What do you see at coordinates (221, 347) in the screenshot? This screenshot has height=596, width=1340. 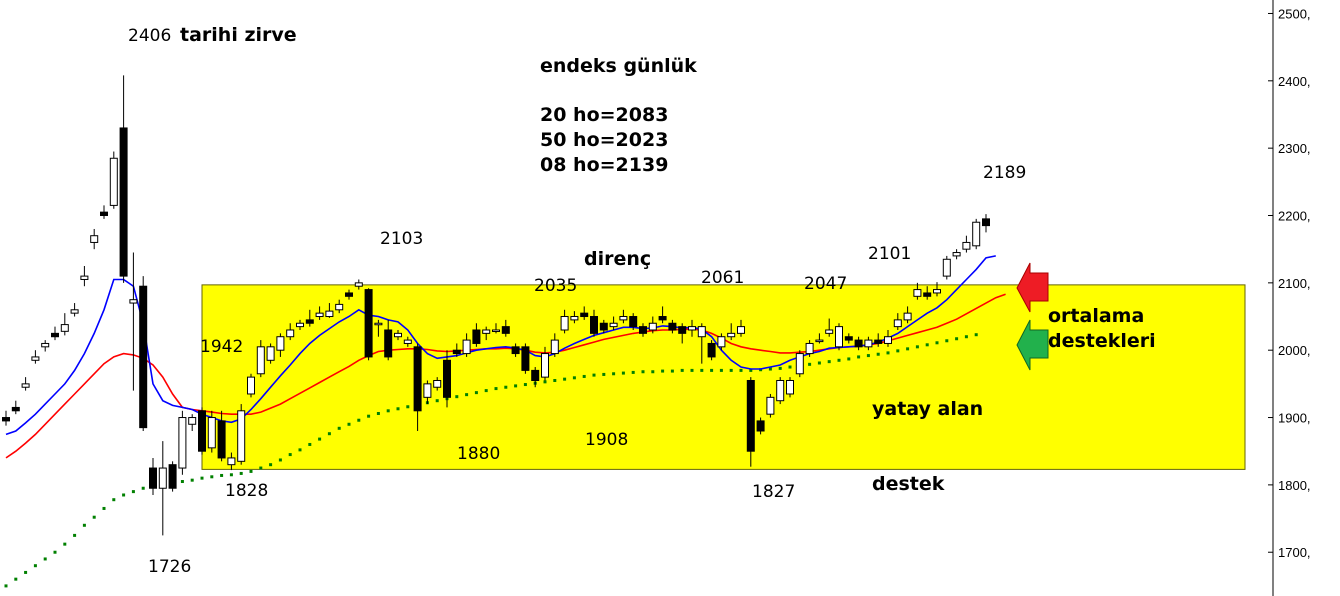 I see `label-1942: 1942` at bounding box center [221, 347].